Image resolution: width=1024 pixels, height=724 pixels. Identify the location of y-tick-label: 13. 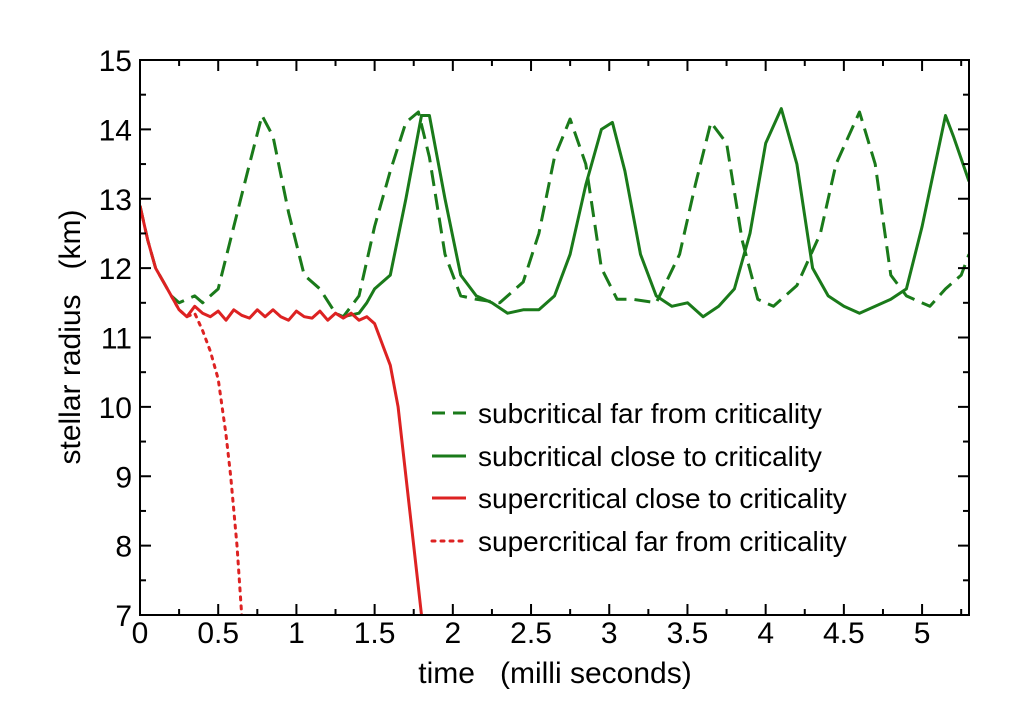
(115, 200).